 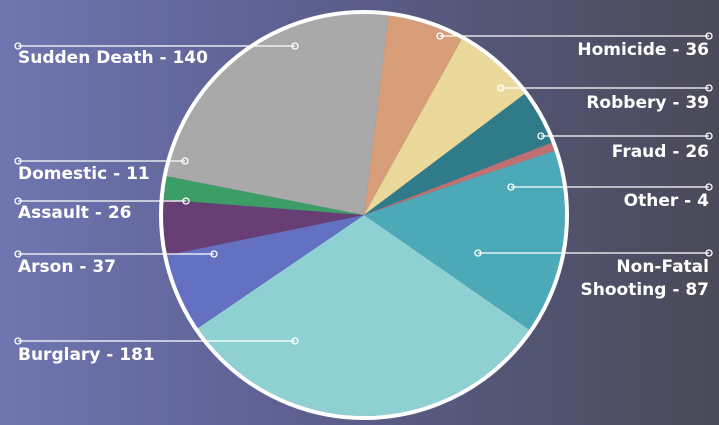 What do you see at coordinates (709, 36) in the screenshot?
I see `leader-end-homicide` at bounding box center [709, 36].